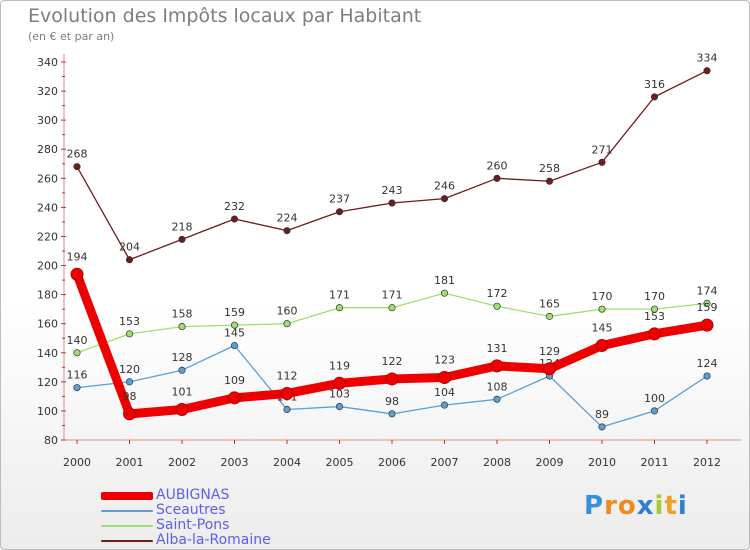  I want to click on x-tick-label: 2001, so click(130, 462).